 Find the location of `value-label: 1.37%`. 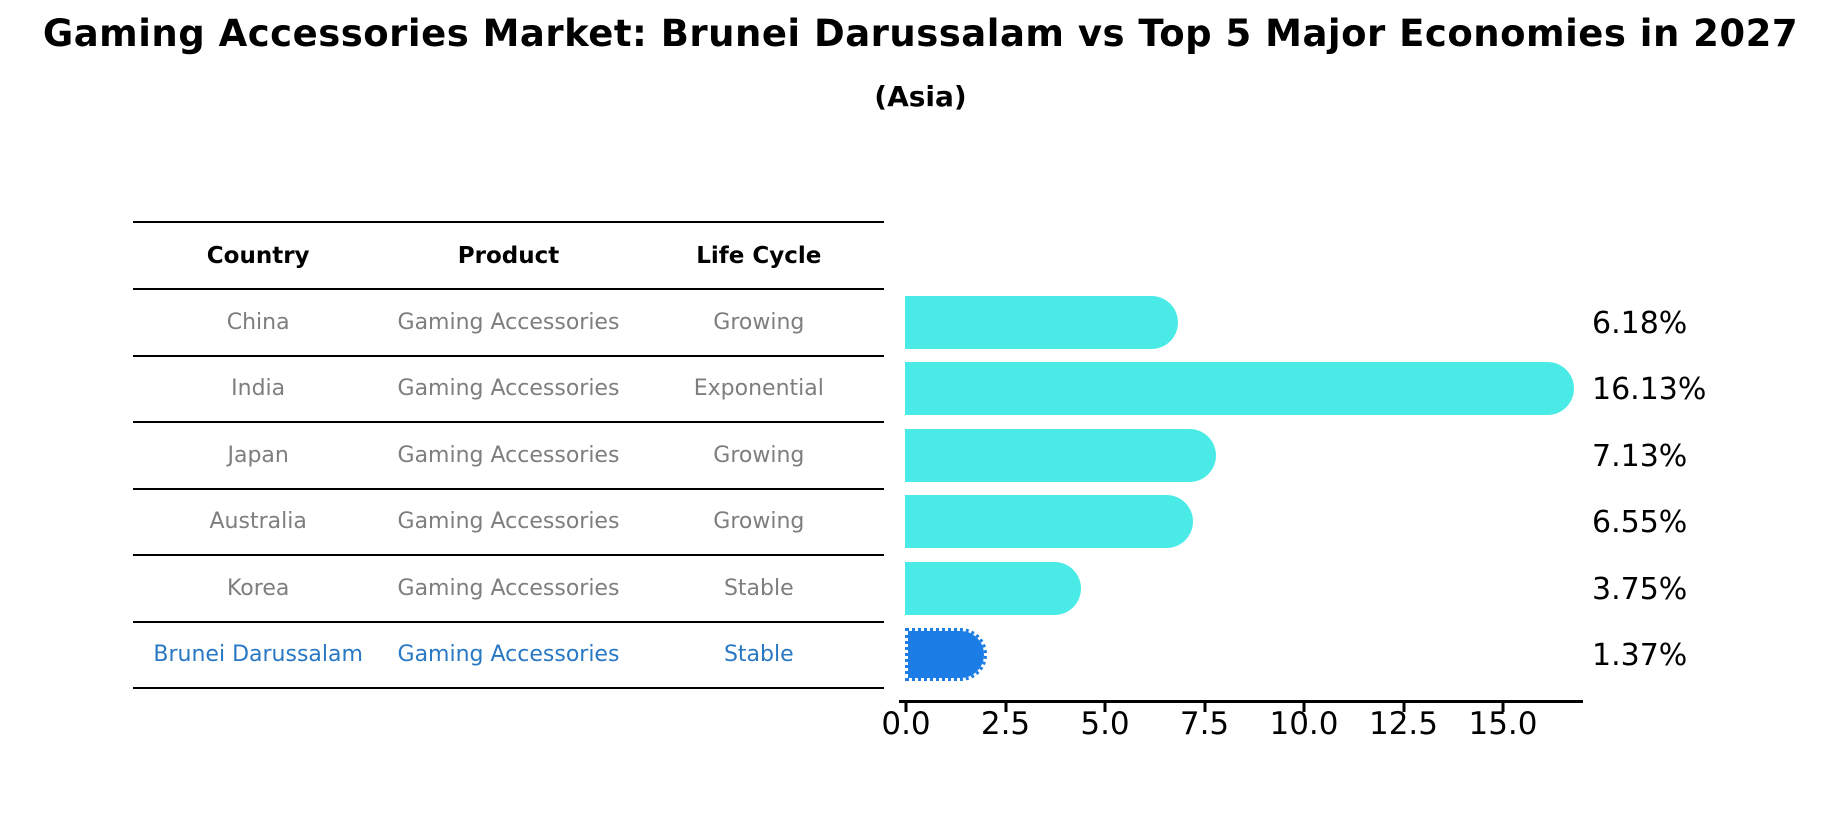

value-label: 1.37% is located at coordinates (1640, 656).